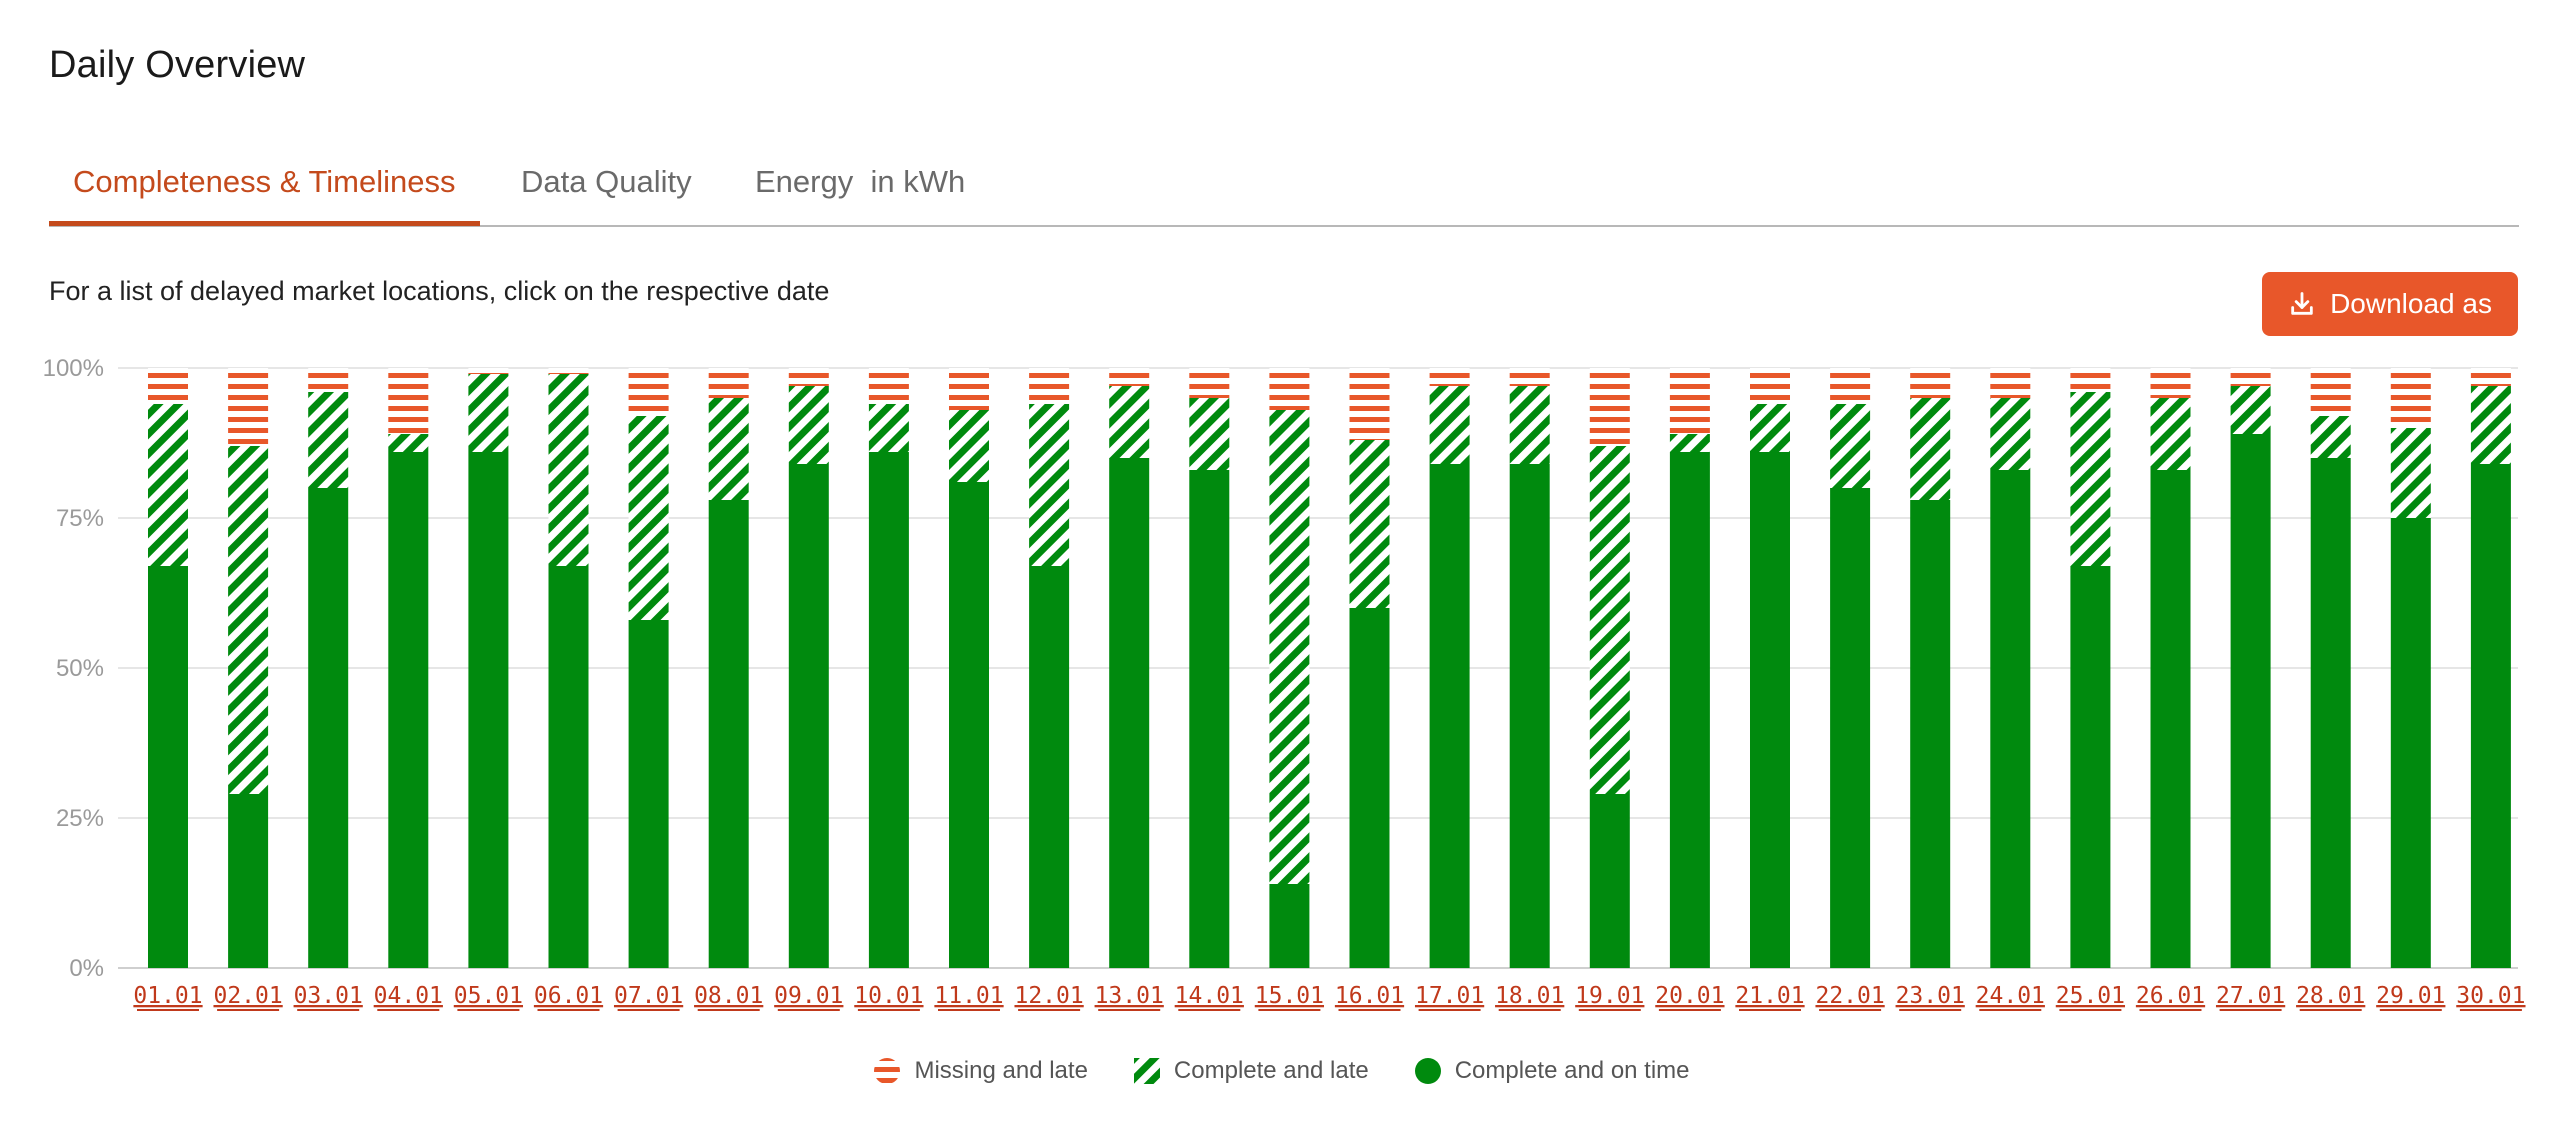 The image size is (2562, 1138). I want to click on tab-data-quality: Data Quality, so click(606, 181).